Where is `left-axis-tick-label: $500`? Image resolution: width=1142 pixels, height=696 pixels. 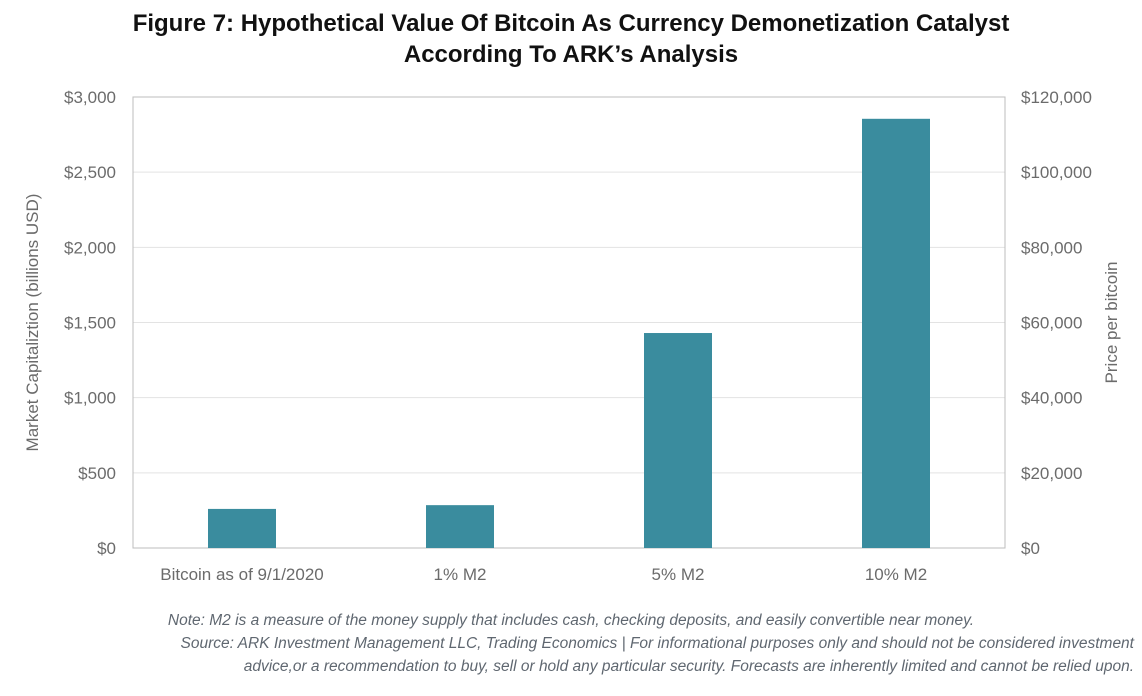 left-axis-tick-label: $500 is located at coordinates (97, 473).